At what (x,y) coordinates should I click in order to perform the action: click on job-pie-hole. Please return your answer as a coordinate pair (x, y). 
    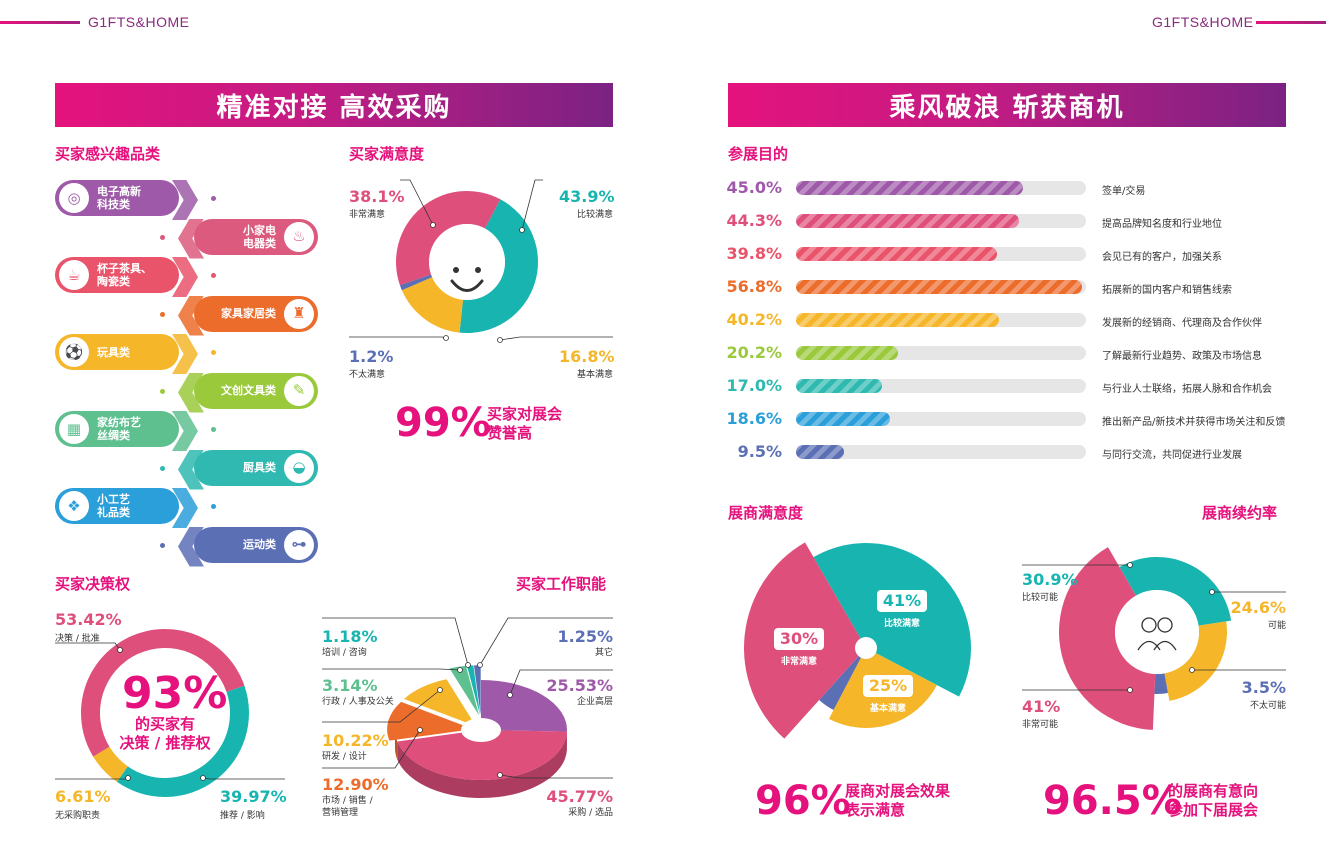
    Looking at the image, I should click on (481, 730).